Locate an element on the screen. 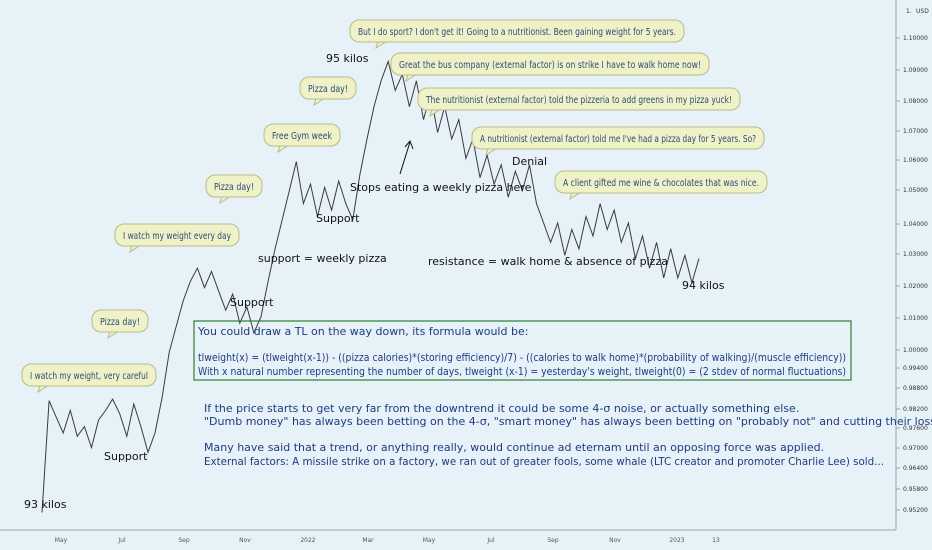 Image resolution: width=932 pixels, height=550 pixels. y-tick-label: 1.05000 is located at coordinates (915, 190).